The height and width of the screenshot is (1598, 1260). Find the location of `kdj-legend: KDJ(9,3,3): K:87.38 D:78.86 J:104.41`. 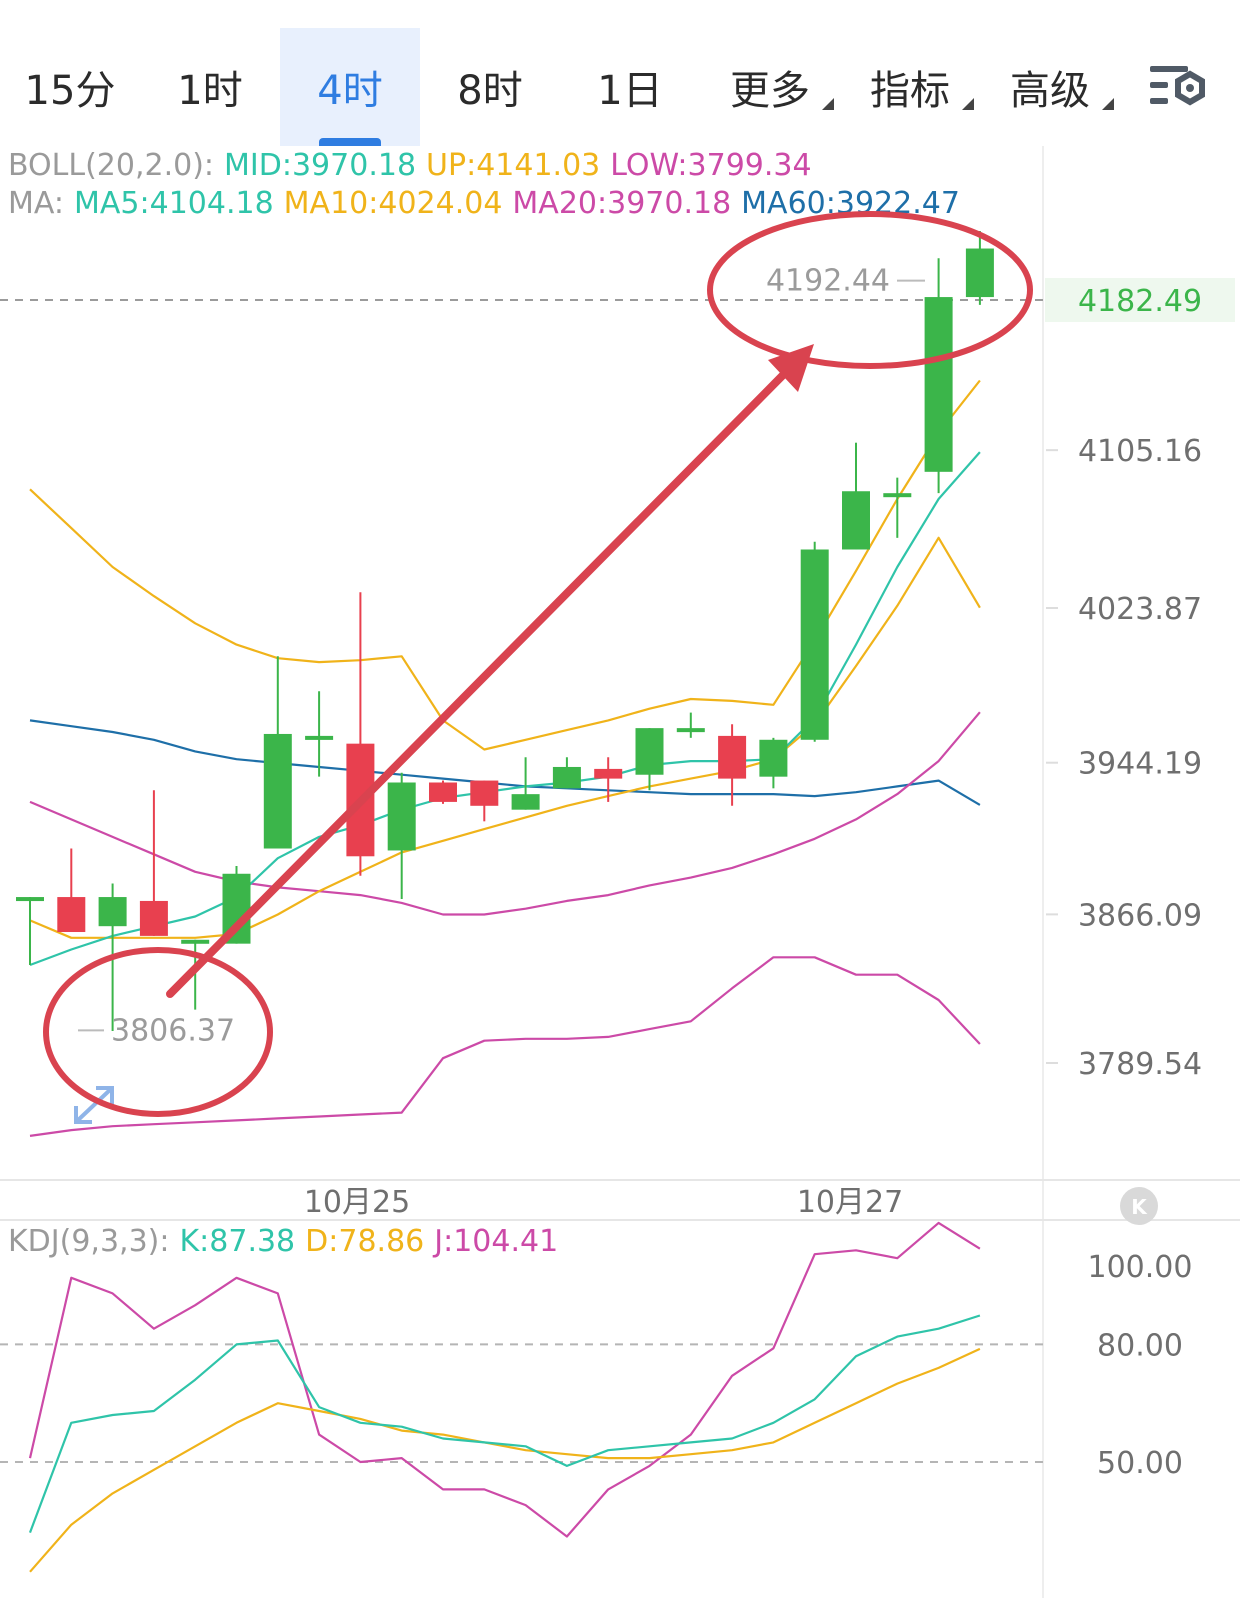

kdj-legend: KDJ(9,3,3): K:87.38 D:78.86 J:104.41 is located at coordinates (288, 1241).